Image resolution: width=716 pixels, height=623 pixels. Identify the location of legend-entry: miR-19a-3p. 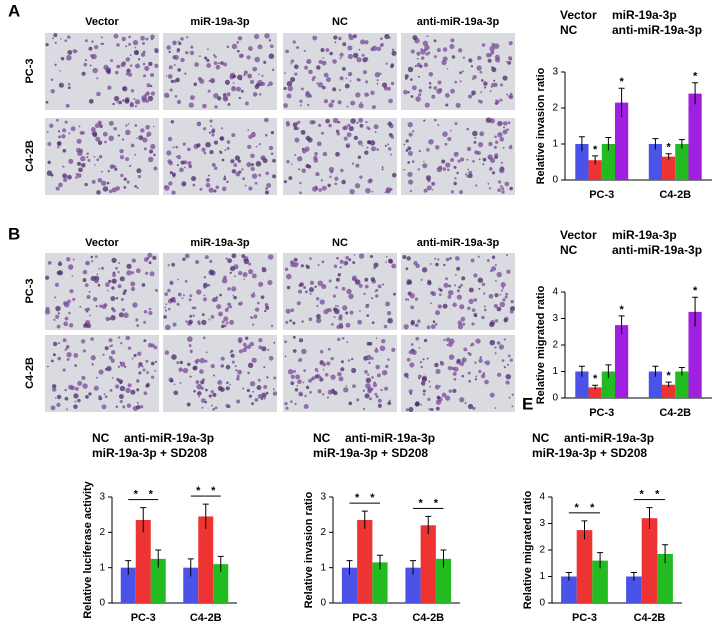
(644, 235).